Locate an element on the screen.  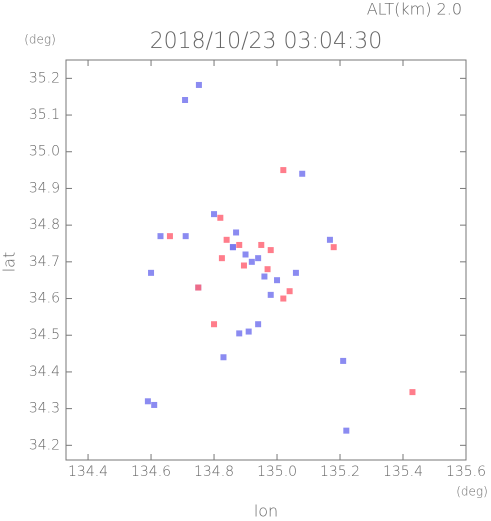
x-tick-label: 135.2 is located at coordinates (340, 472).